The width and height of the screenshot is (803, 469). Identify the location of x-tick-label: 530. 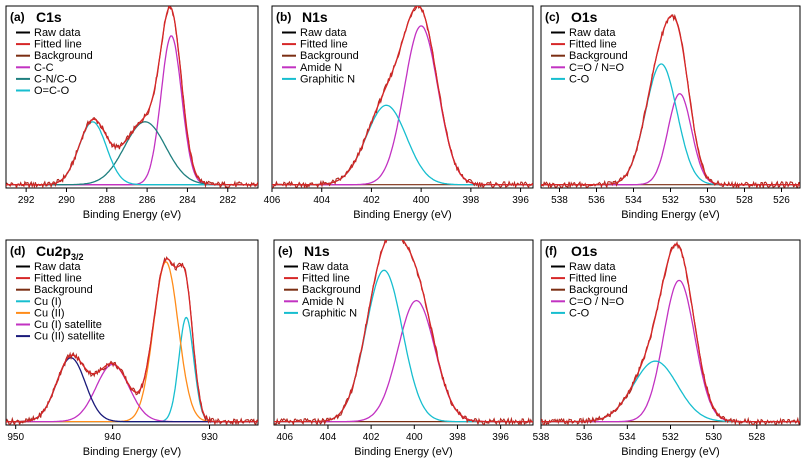
(713, 437).